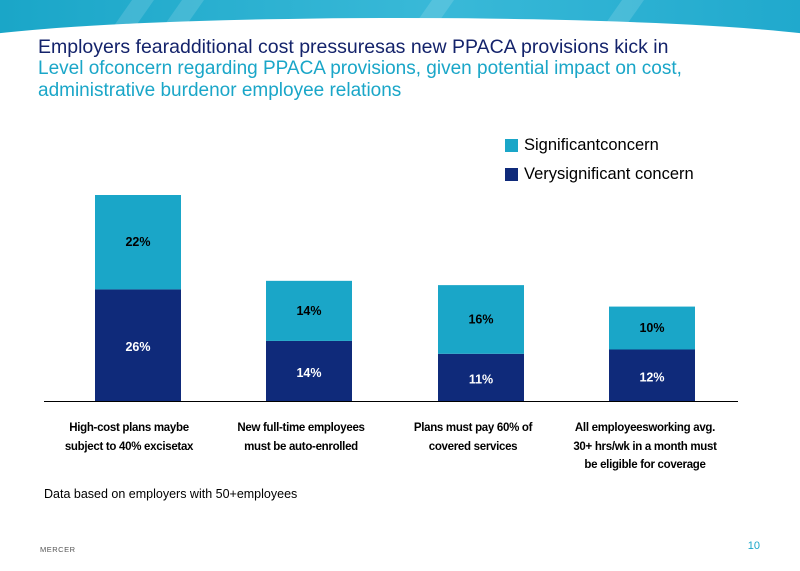 The image size is (800, 571). I want to click on data-label-very-significant-4: 12%, so click(651, 377).